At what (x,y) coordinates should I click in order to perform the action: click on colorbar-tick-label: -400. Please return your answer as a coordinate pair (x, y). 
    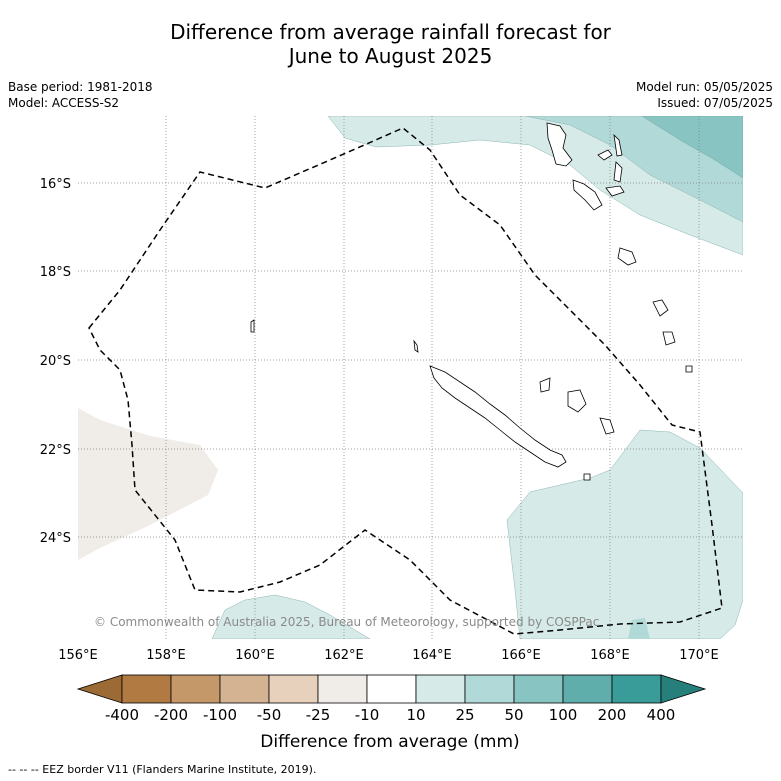
    Looking at the image, I should click on (122, 715).